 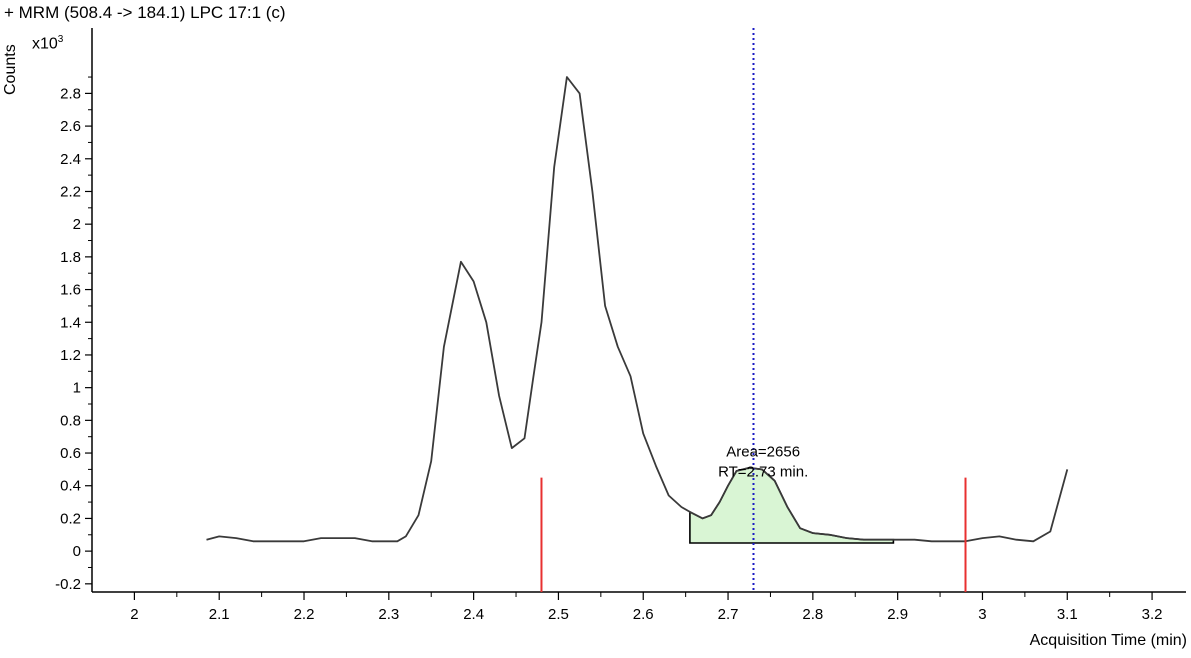 I want to click on y-tick-label: 2.6, so click(x=70, y=126).